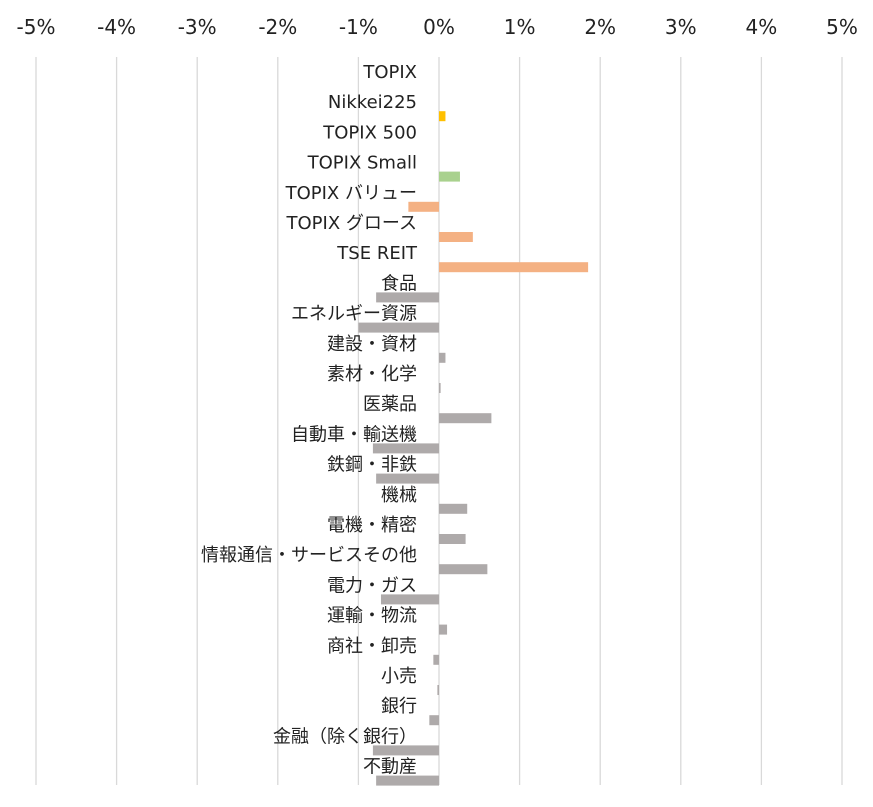 The width and height of the screenshot is (873, 807). What do you see at coordinates (309, 555) in the screenshot?
I see `category-label: 情報通信・サービスその他` at bounding box center [309, 555].